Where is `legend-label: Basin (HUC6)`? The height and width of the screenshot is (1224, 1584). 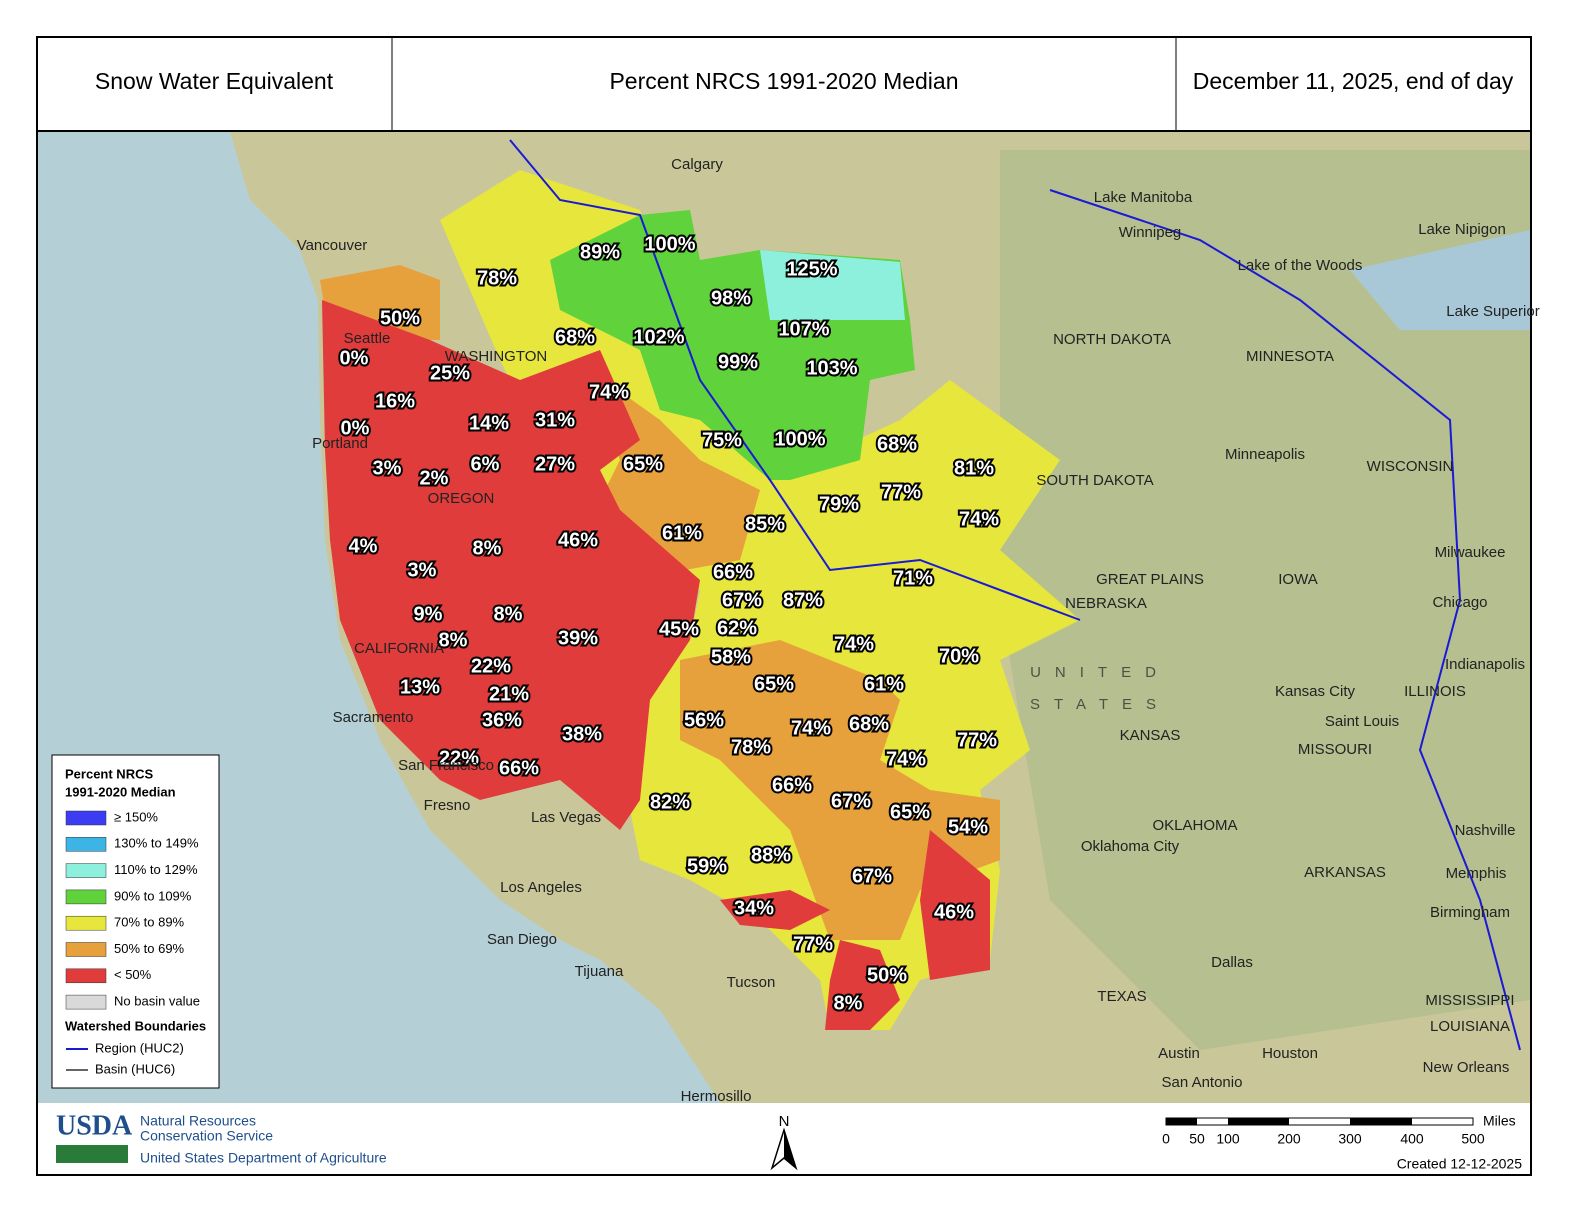
legend-label: Basin (HUC6) is located at coordinates (135, 1068).